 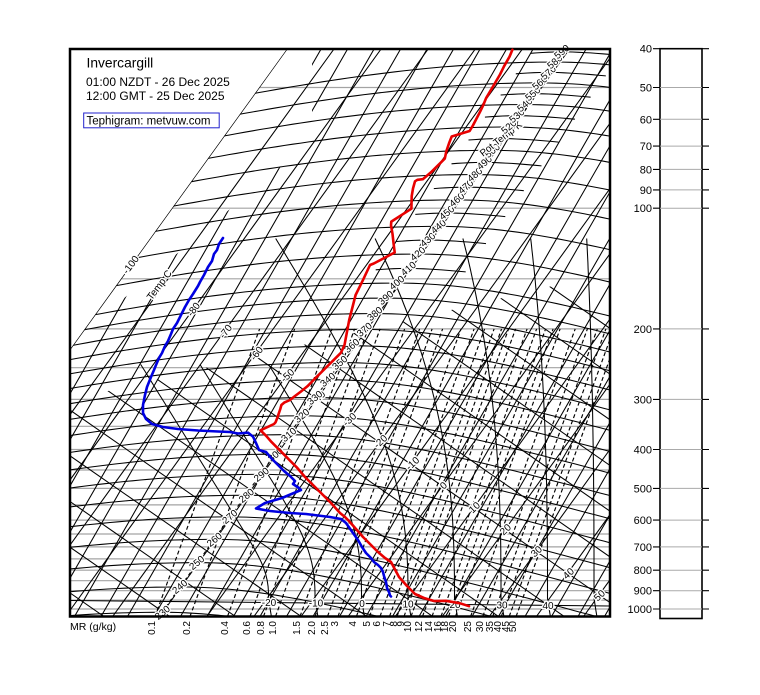 I want to click on svg-text: 200, so click(x=643, y=330).